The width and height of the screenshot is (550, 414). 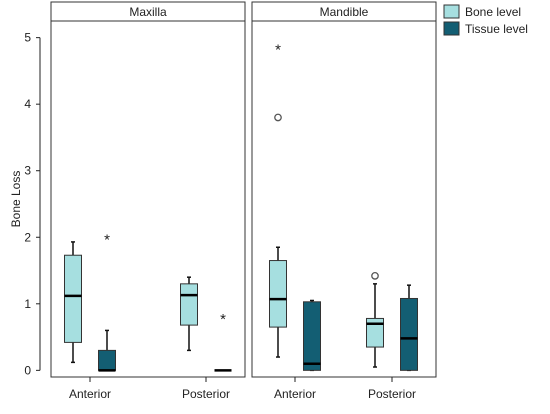 What do you see at coordinates (27, 304) in the screenshot?
I see `y-tick-label: 1` at bounding box center [27, 304].